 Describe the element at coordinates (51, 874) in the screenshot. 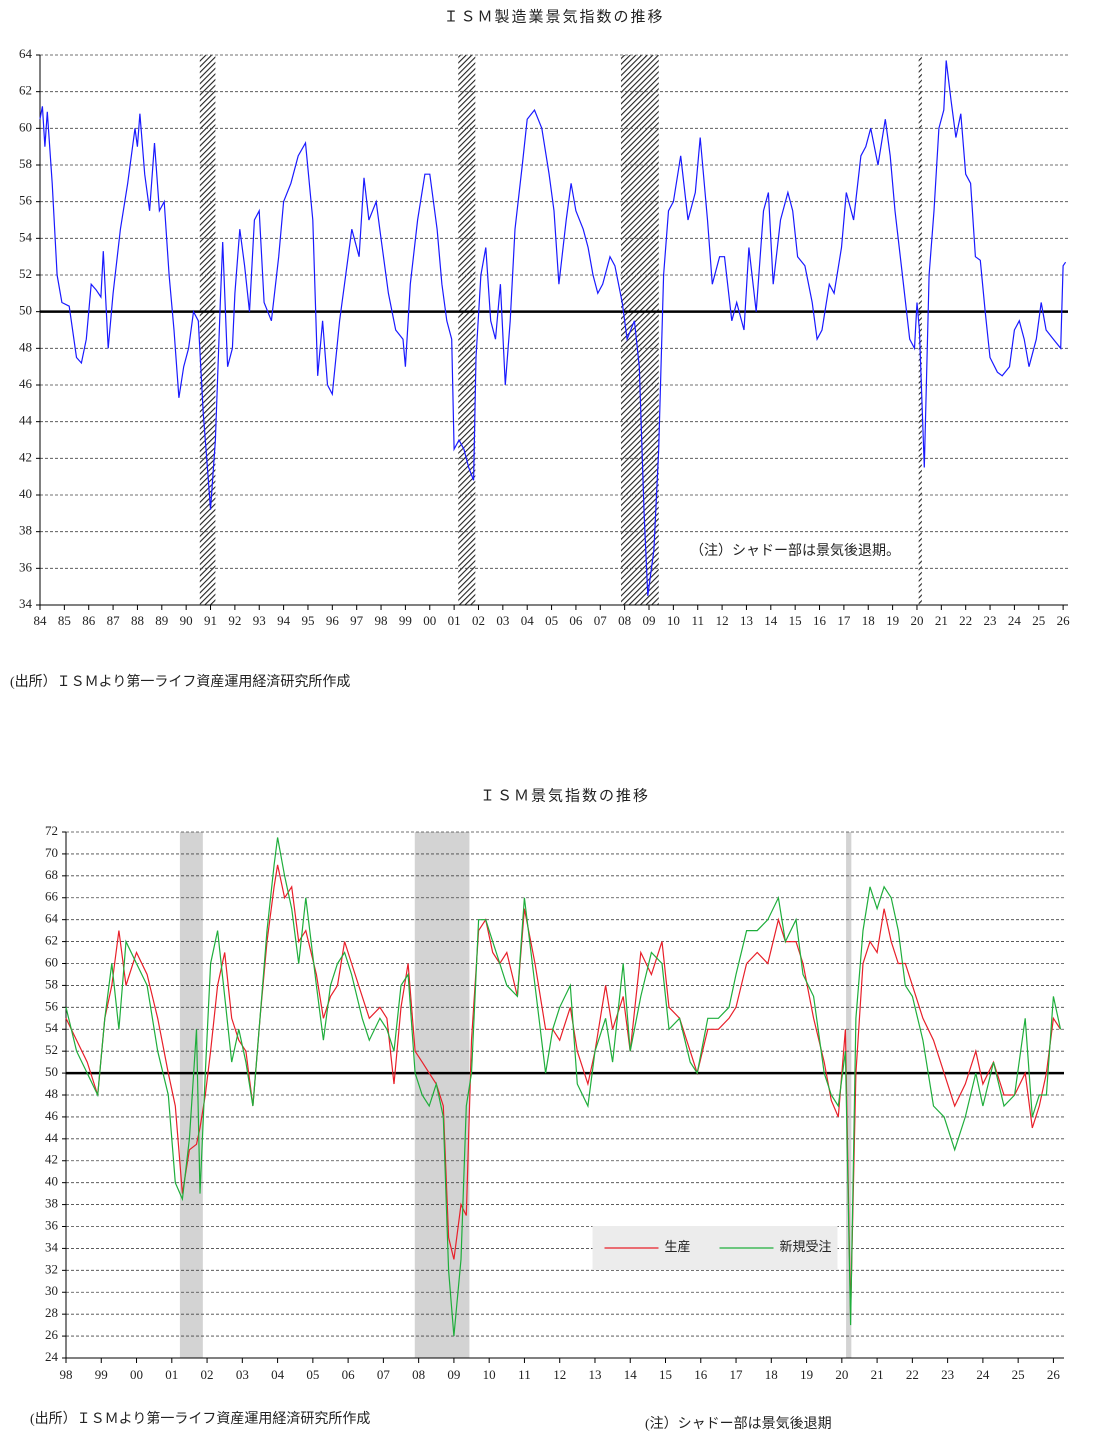

I see `y-tick-label: 68` at that location.